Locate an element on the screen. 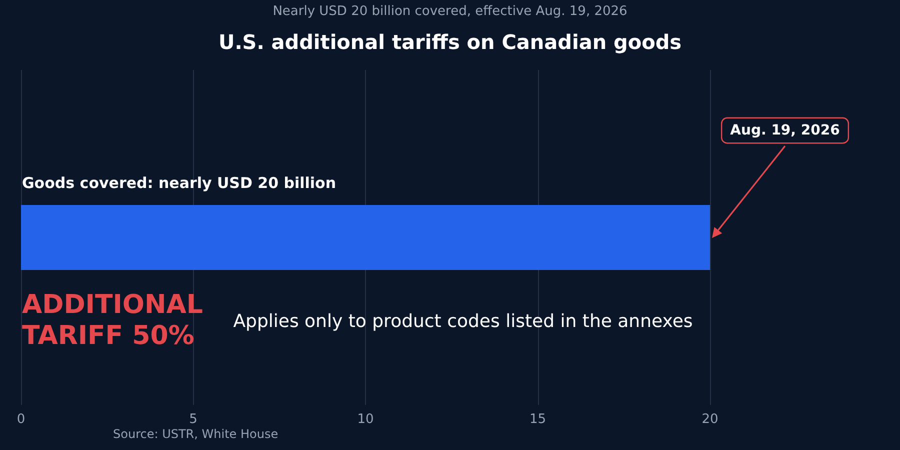 The image size is (900, 450). annotation: Applies only to product codes listed in the annexes is located at coordinates (463, 321).